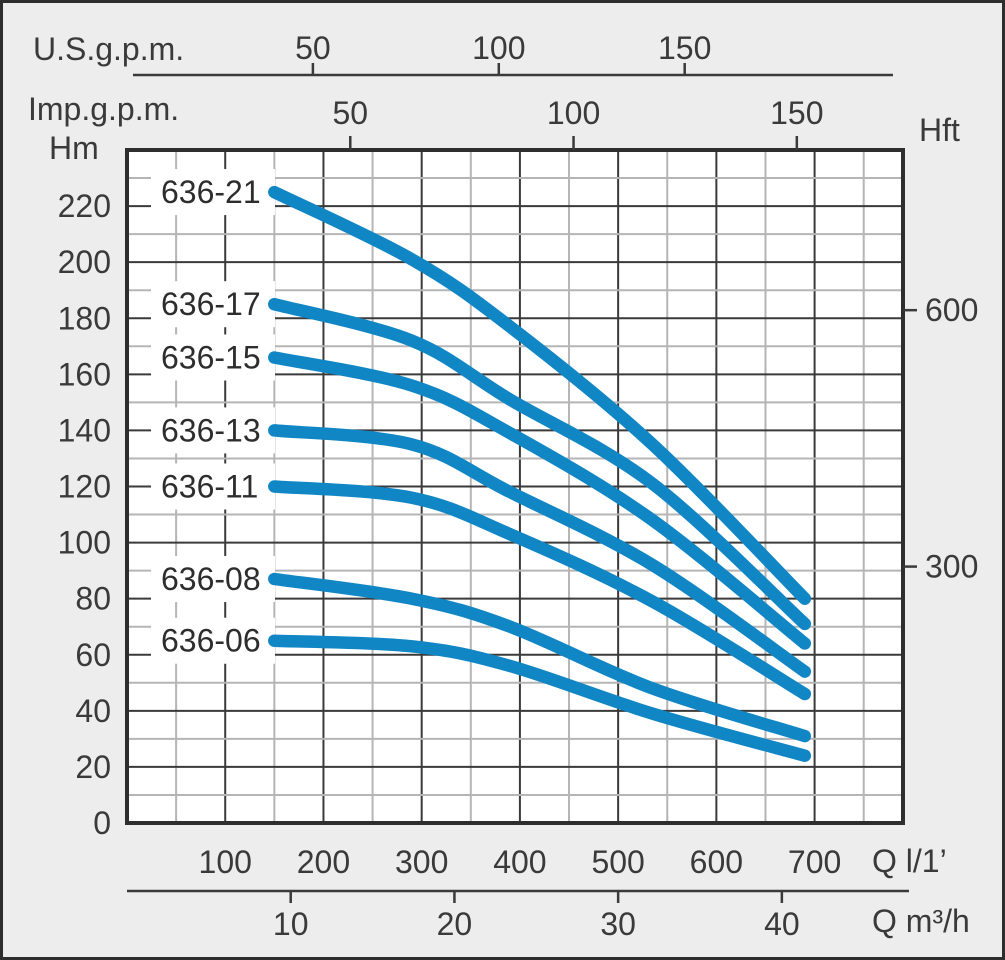  Describe the element at coordinates (84, 318) in the screenshot. I see `hm-tick-label: 180` at that location.